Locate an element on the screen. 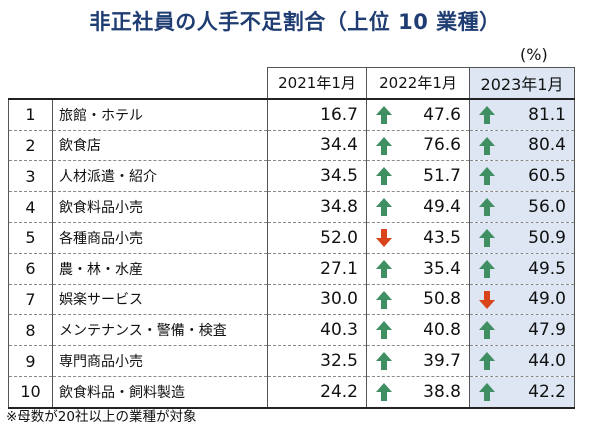  header-blank-industry is located at coordinates (160, 83).